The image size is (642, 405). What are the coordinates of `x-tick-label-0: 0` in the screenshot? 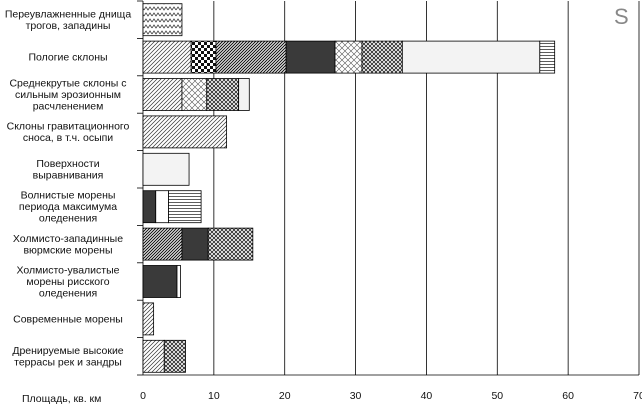 It's located at (143, 396).